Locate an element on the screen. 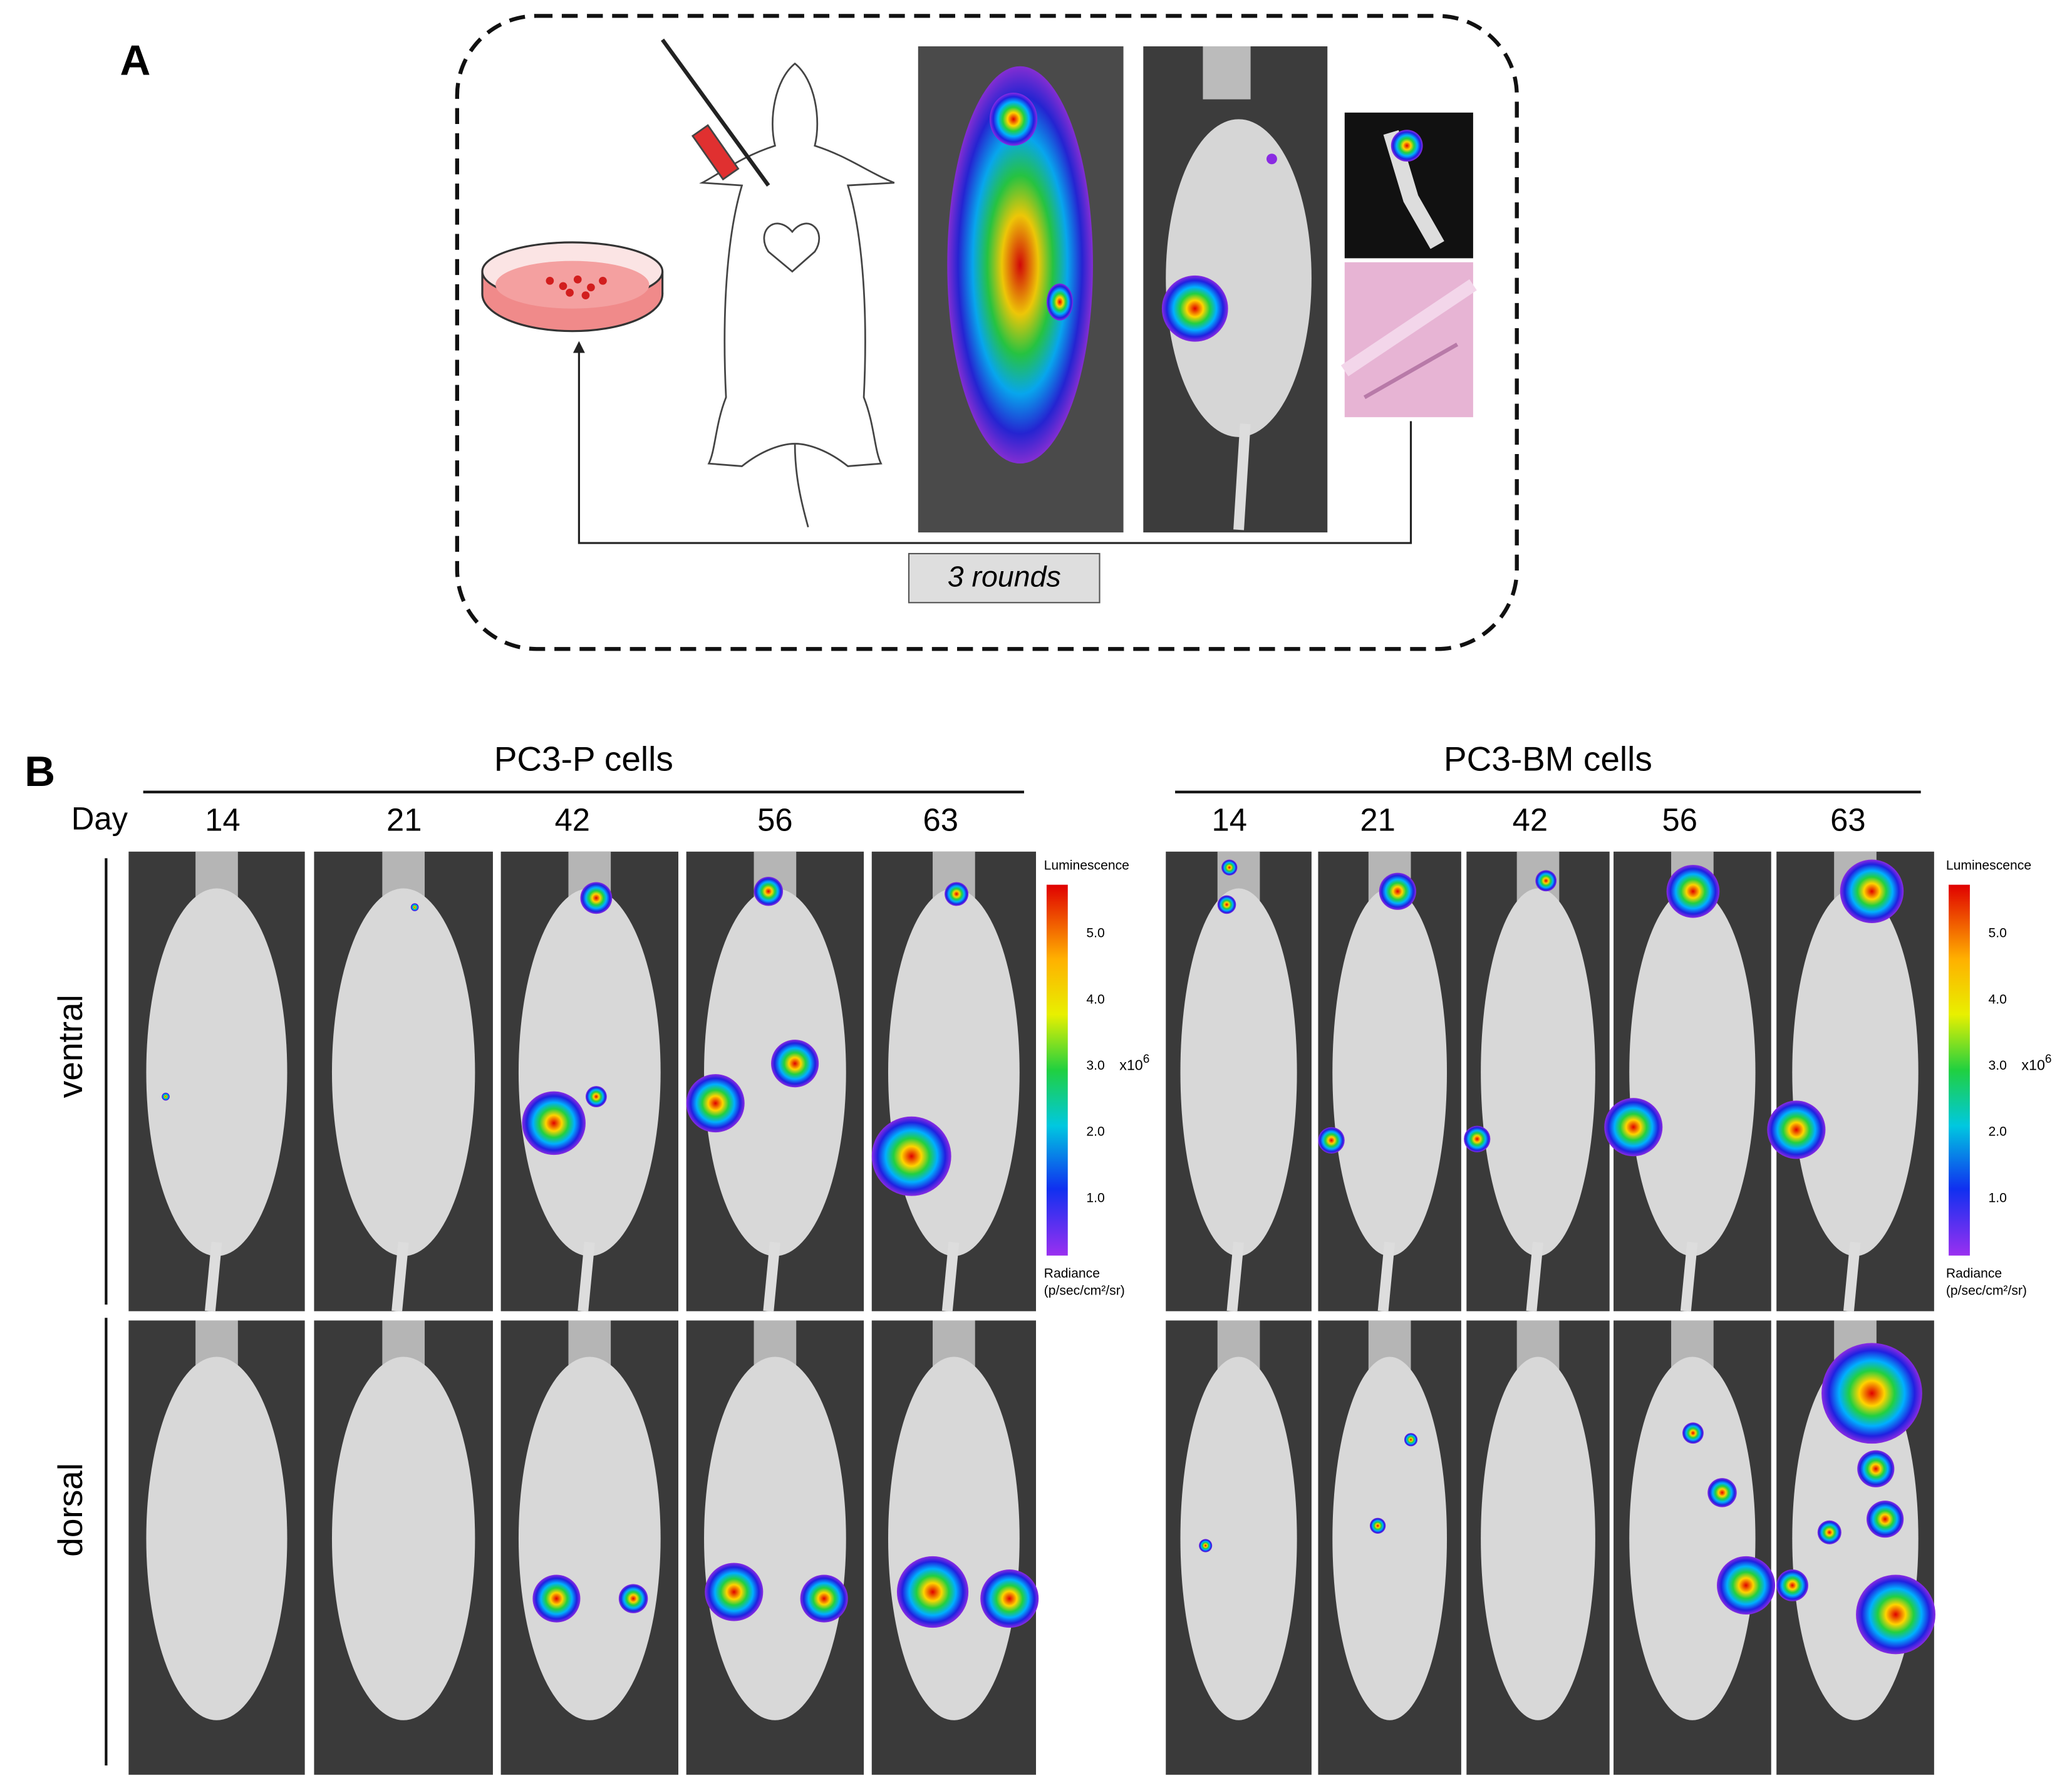  bone-image is located at coordinates (1409, 185).